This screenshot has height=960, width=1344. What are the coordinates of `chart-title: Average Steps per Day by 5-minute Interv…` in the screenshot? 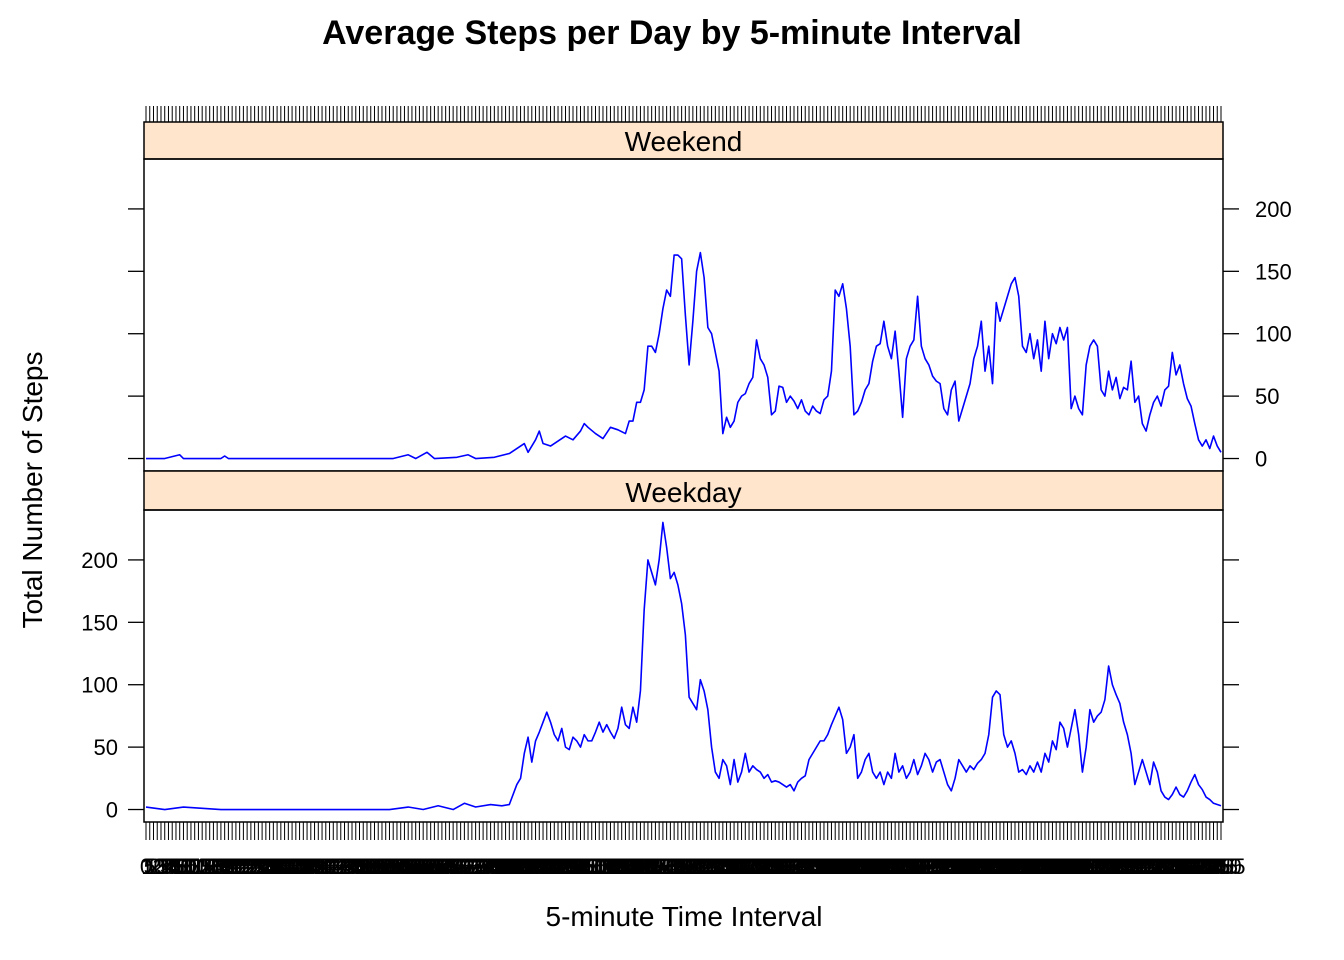 It's located at (672, 33).